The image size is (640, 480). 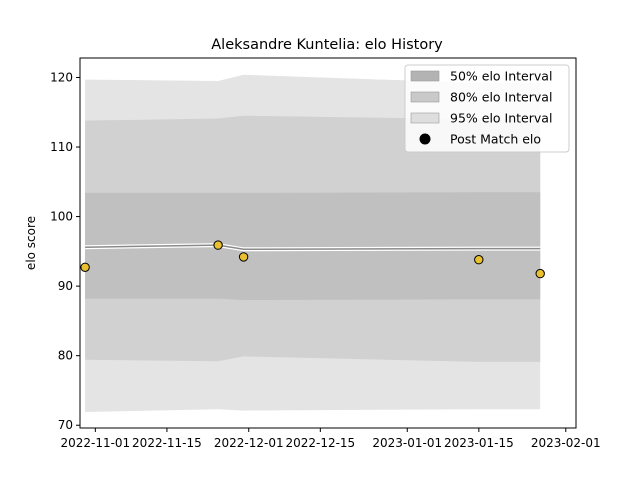 I want to click on y-axis: 70 80 90 100 110 120, so click(x=65, y=251).